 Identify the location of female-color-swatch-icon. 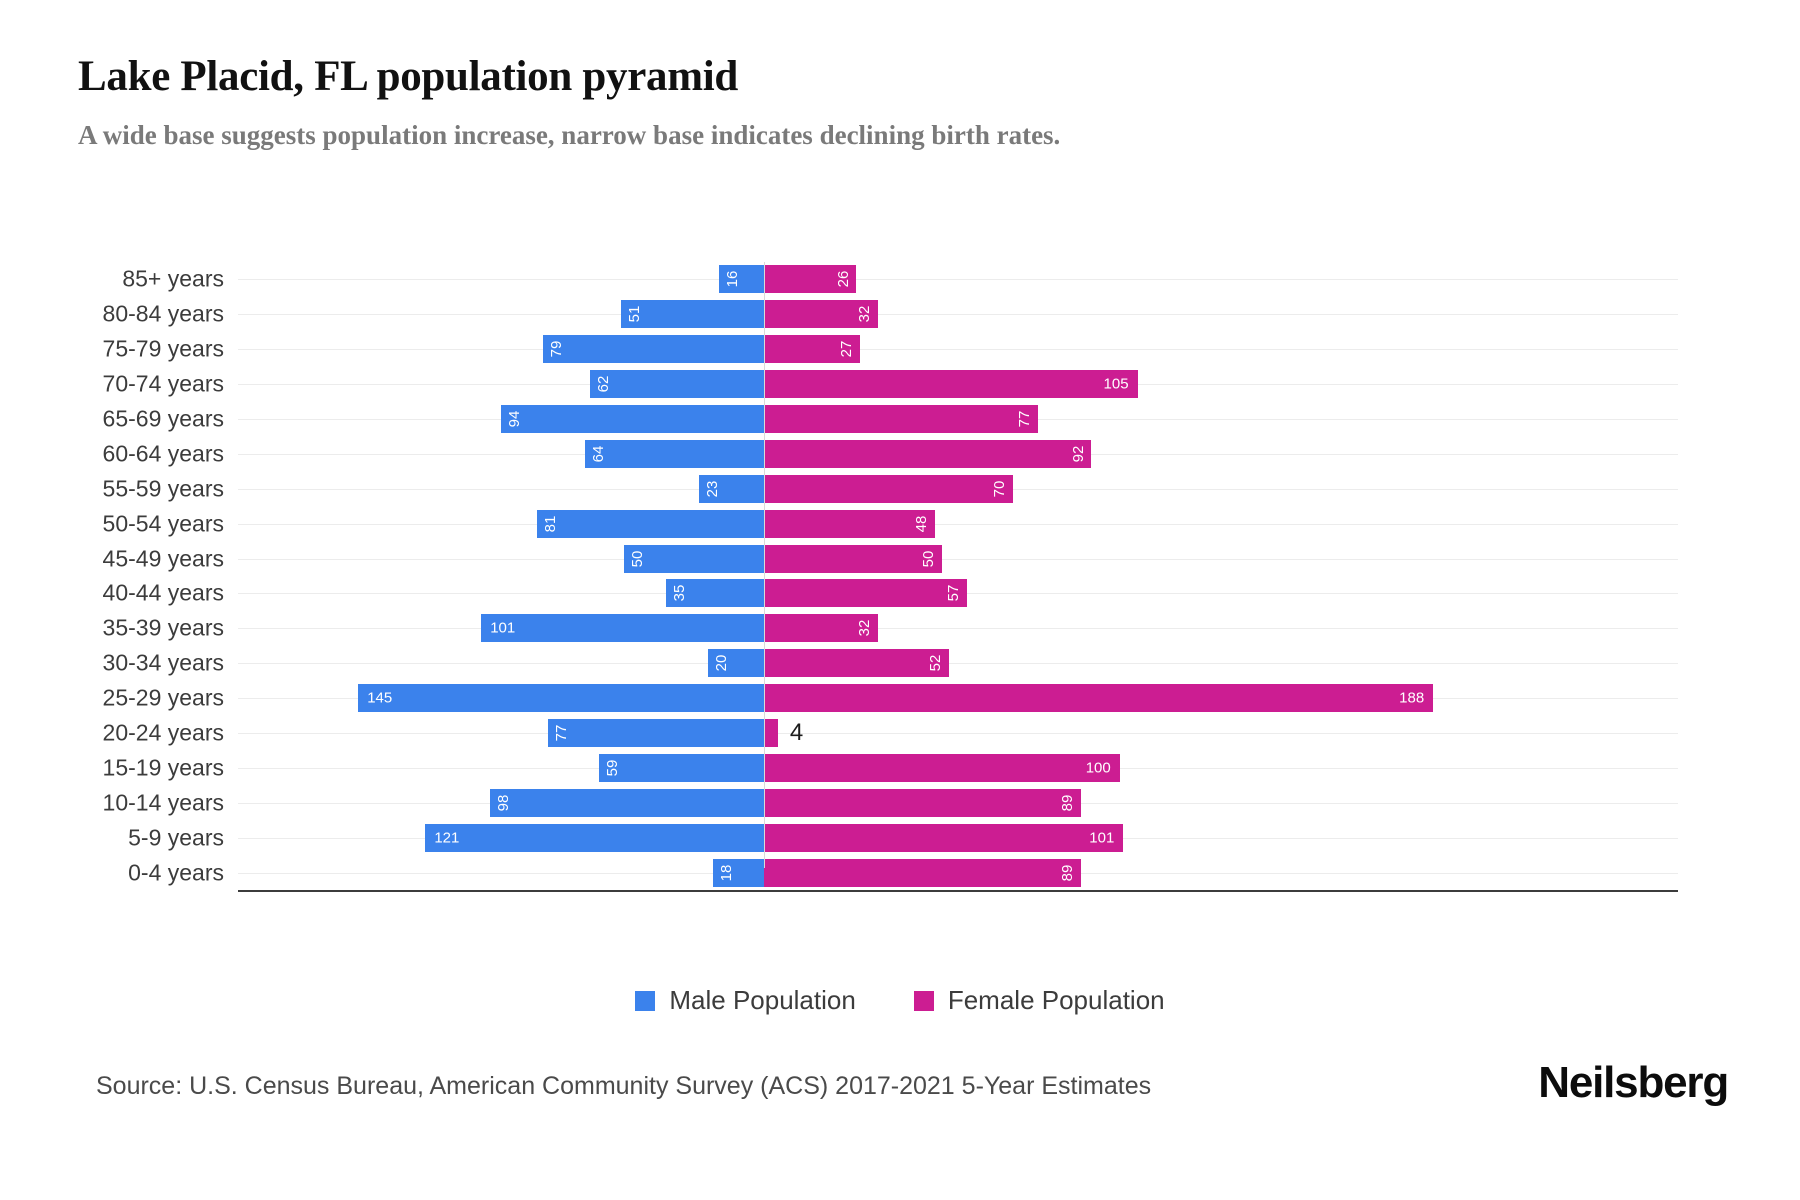
(923, 1000).